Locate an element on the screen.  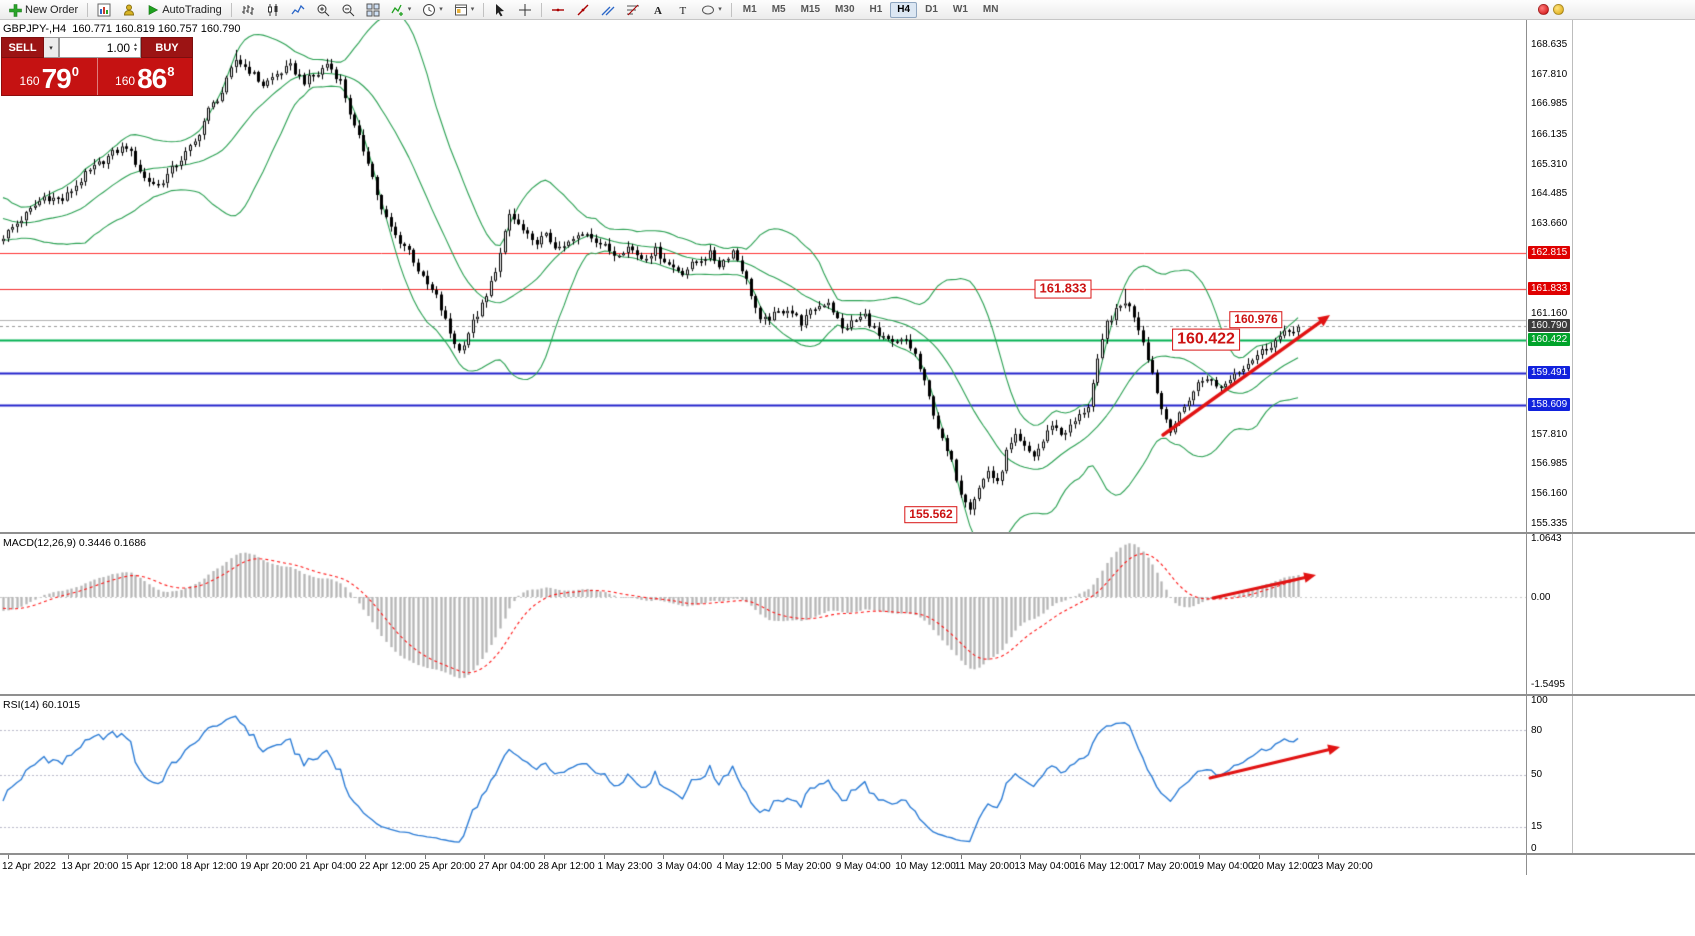
toolbar-separator is located at coordinates (484, 9).